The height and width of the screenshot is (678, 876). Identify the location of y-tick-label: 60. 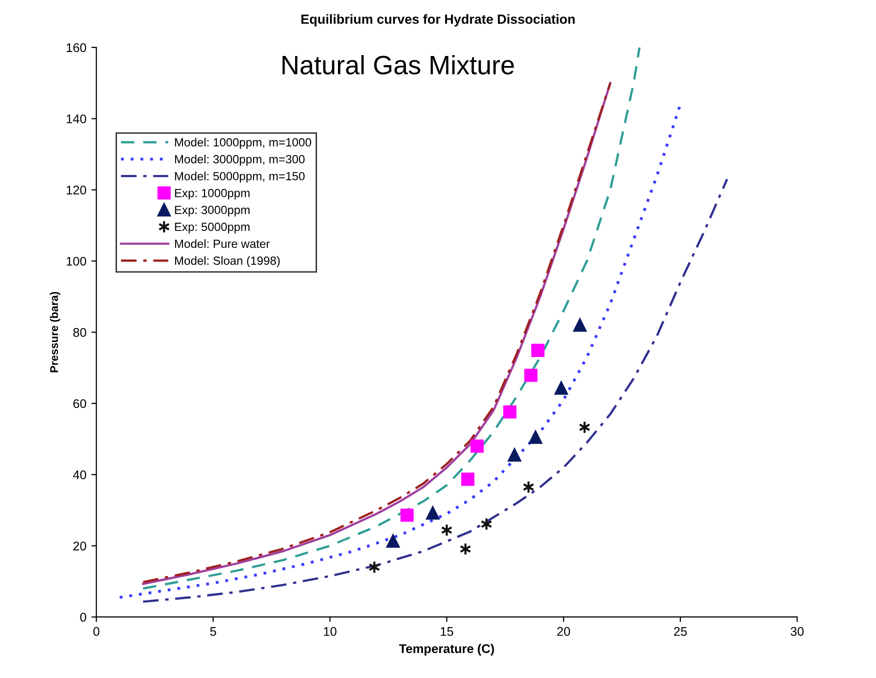
(79, 403).